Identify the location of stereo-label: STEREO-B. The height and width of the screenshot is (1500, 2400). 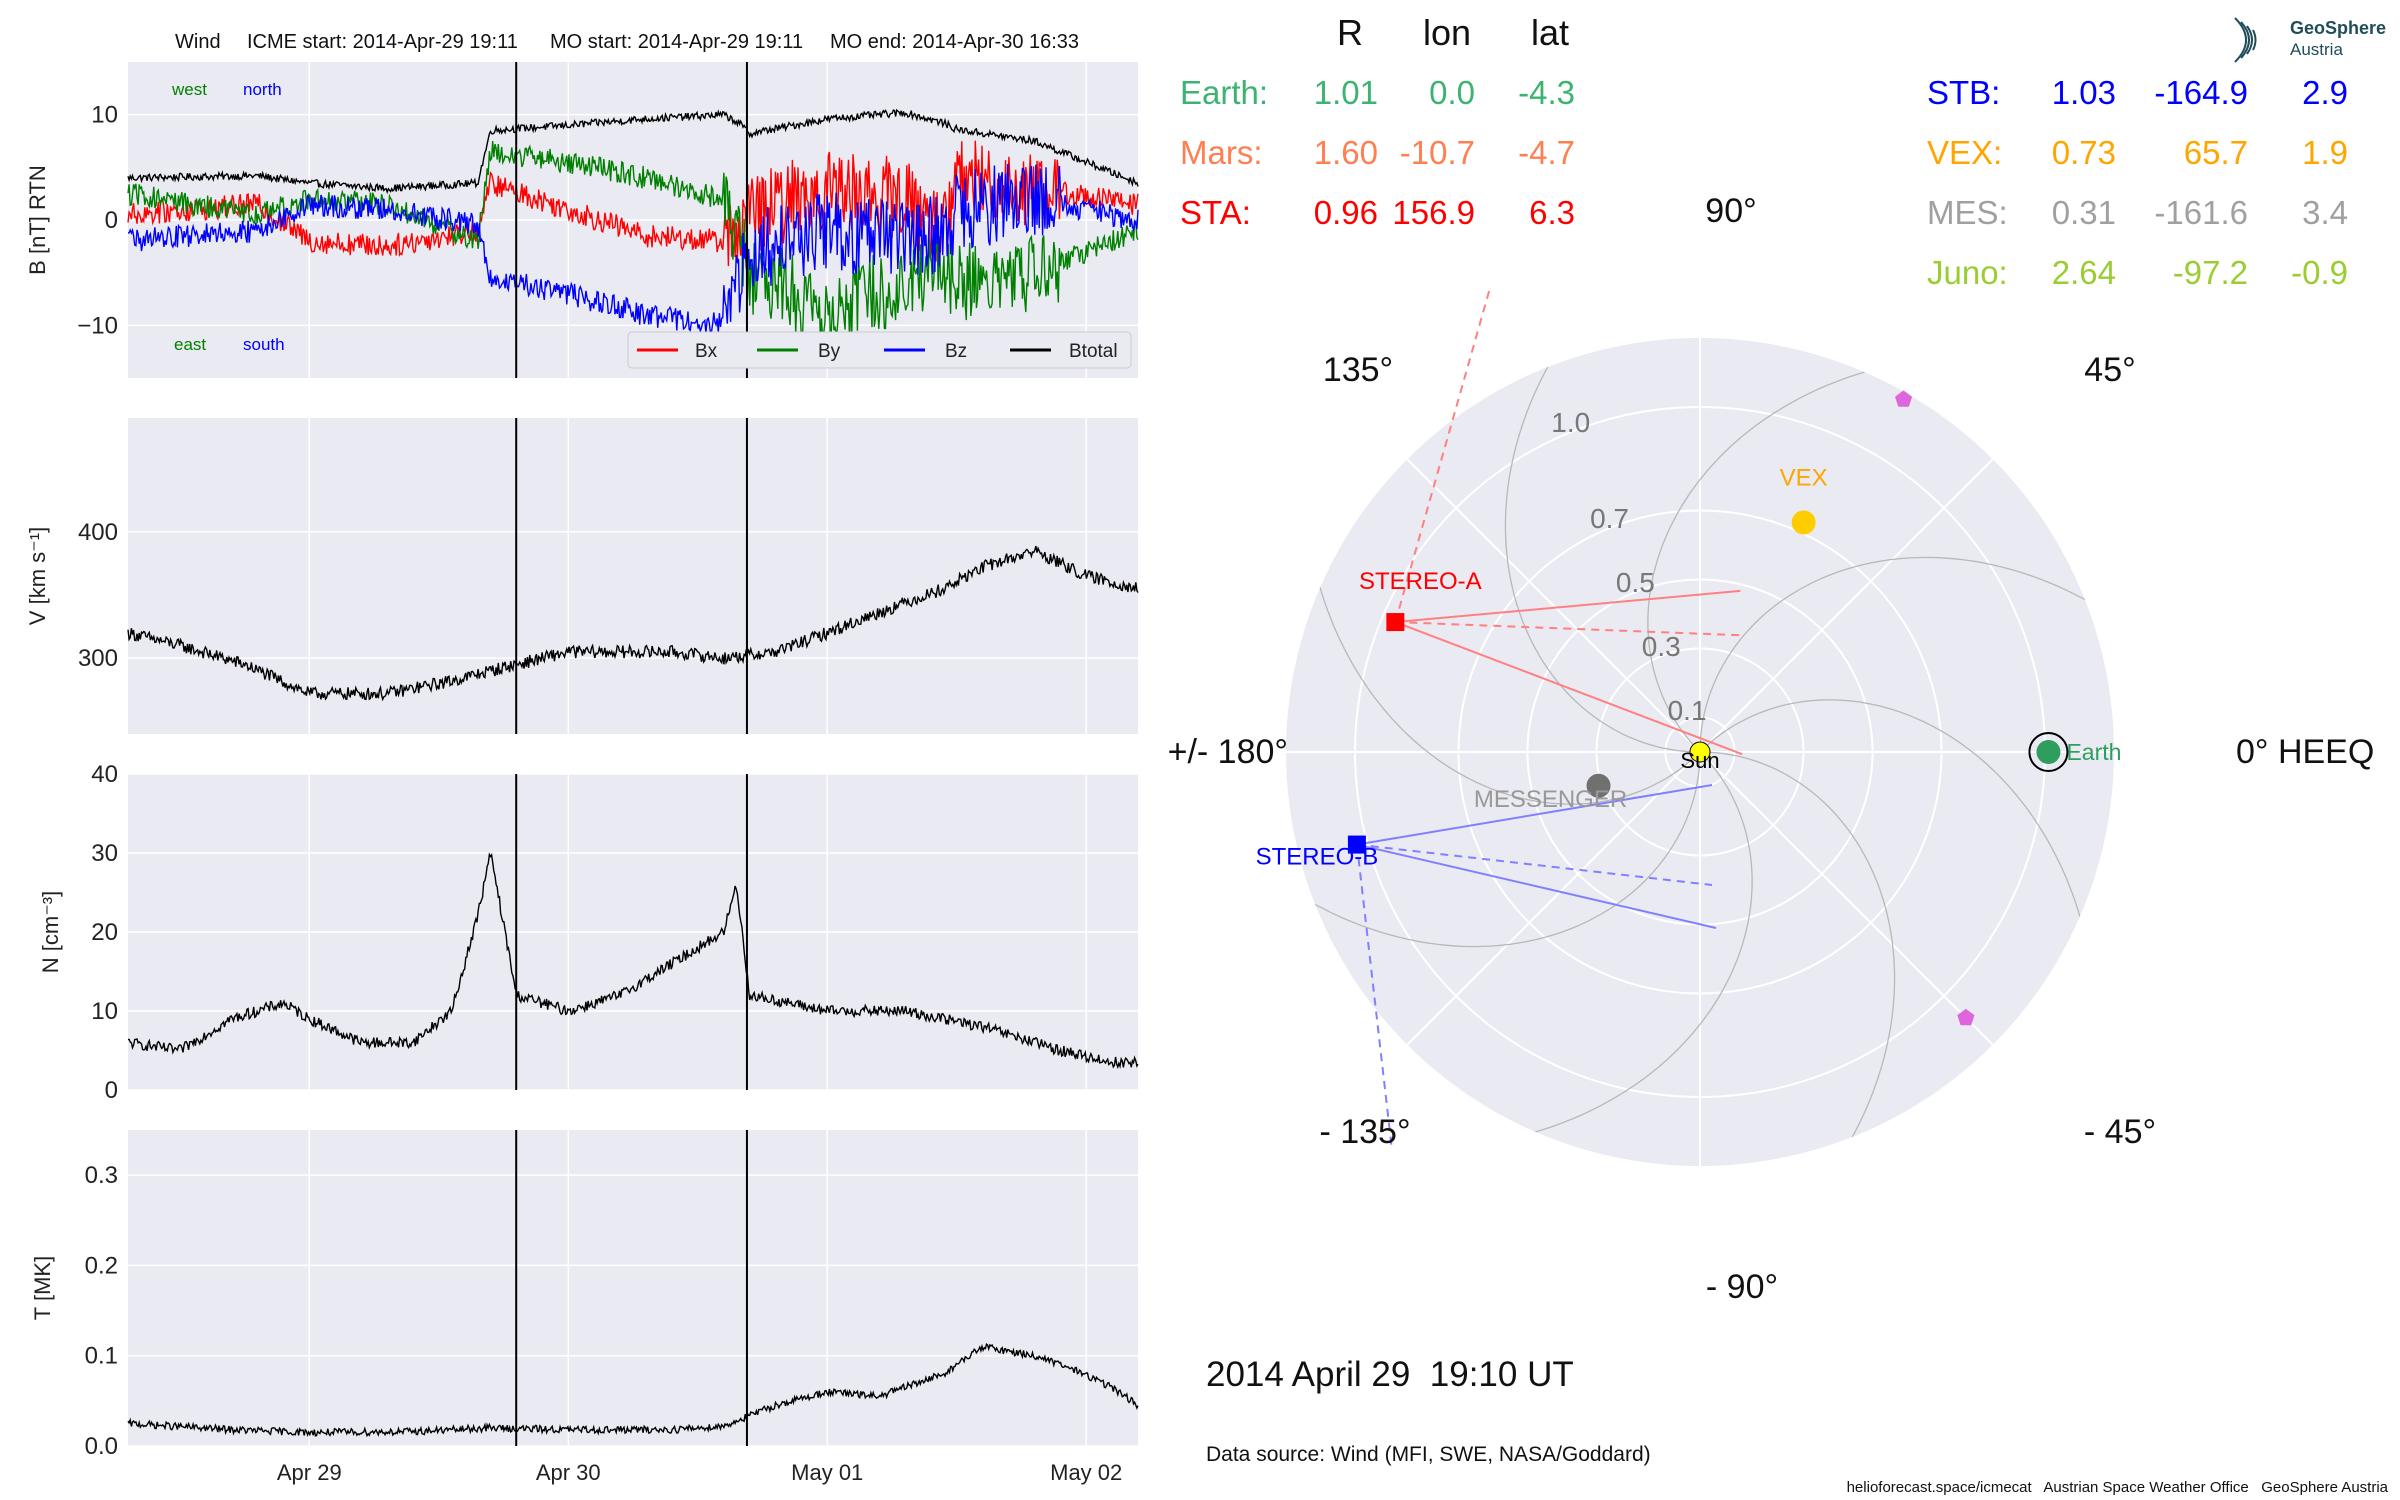
(1317, 857).